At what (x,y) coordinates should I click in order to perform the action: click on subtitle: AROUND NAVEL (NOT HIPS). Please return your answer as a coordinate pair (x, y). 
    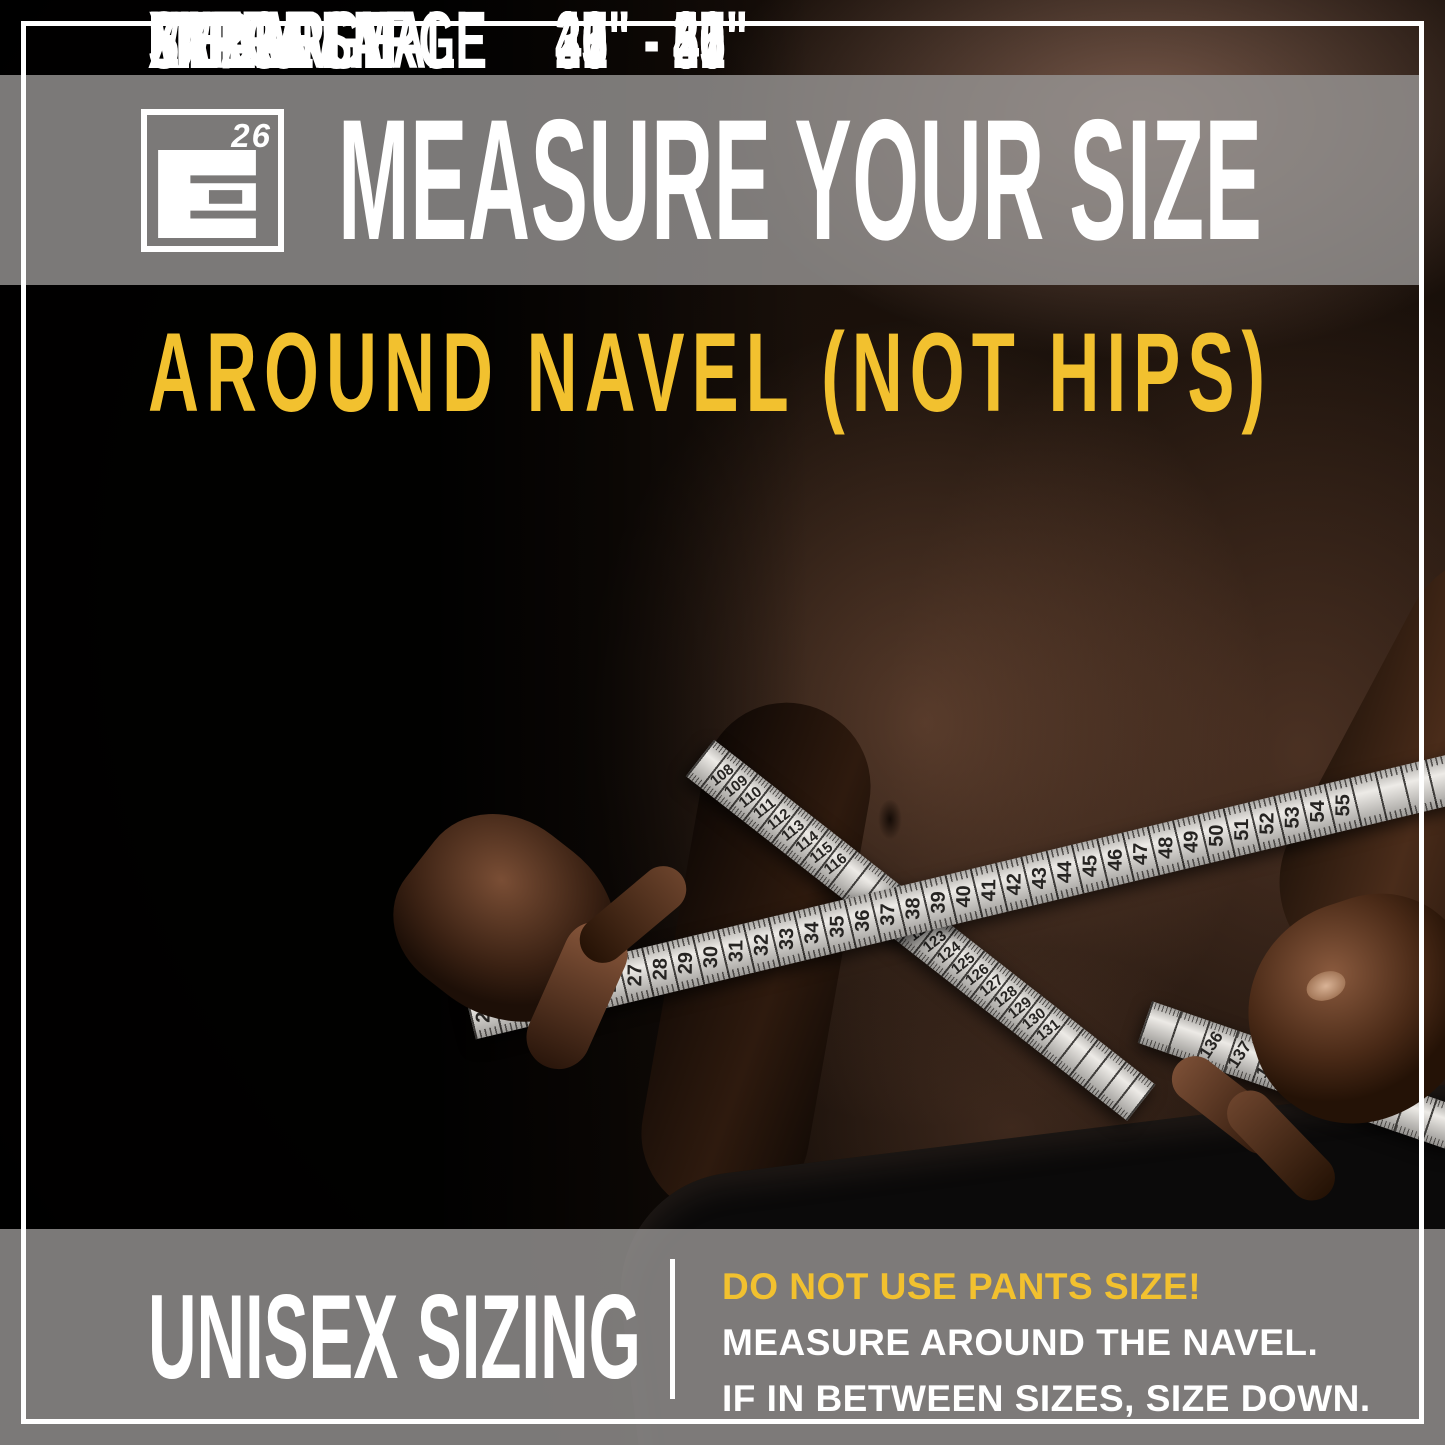
    Looking at the image, I should click on (710, 372).